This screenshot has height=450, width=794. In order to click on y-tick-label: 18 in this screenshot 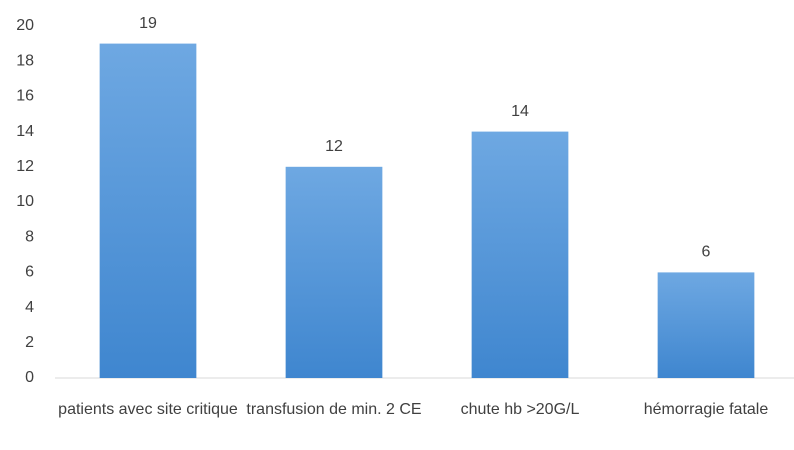, I will do `click(25, 60)`.